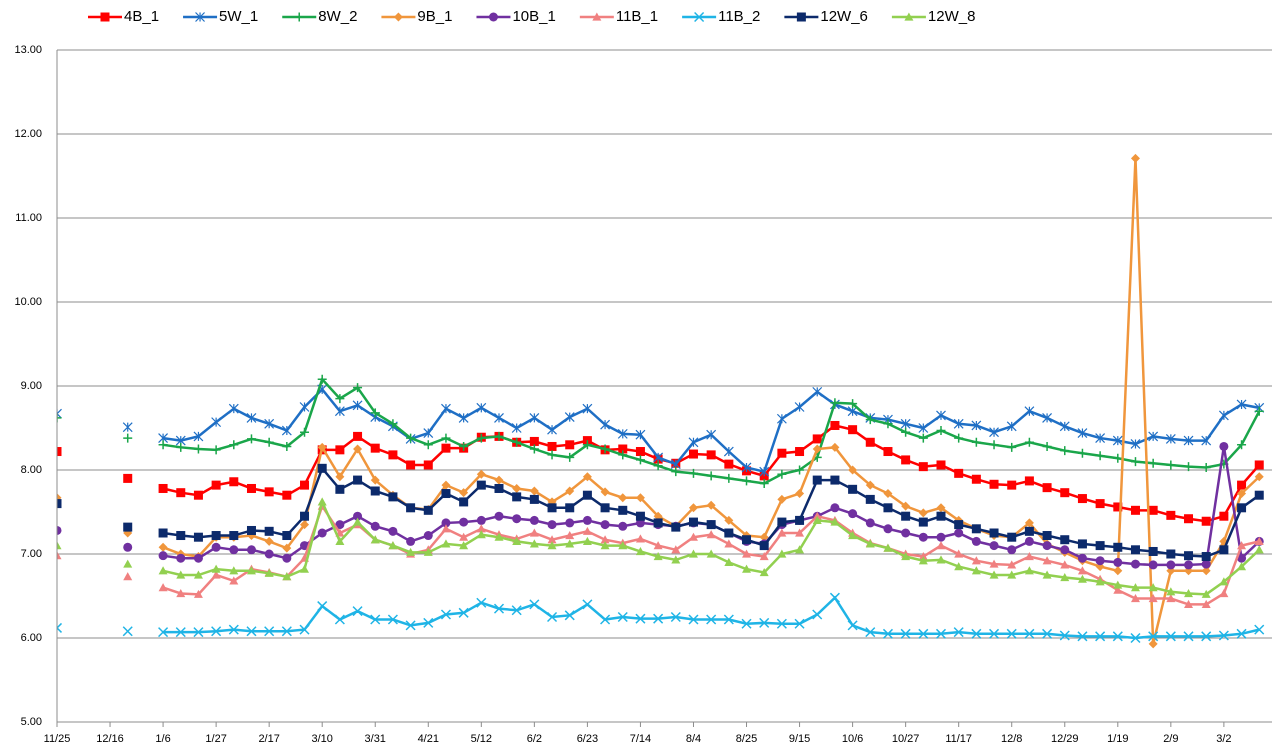  I want to click on x-tick-label: 10/6, so click(852, 739).